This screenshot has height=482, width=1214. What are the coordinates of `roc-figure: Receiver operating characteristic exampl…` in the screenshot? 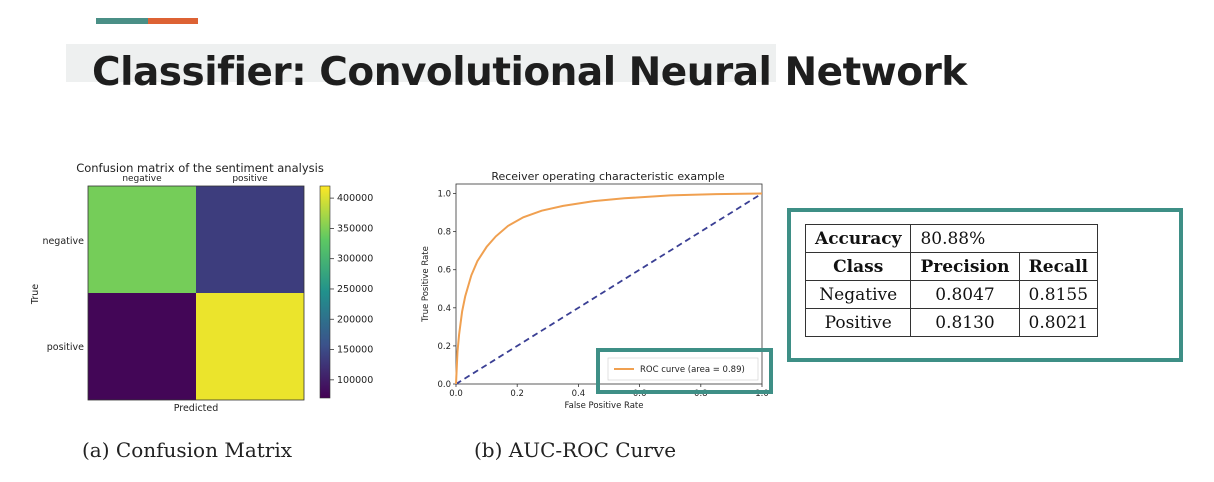 It's located at (597, 290).